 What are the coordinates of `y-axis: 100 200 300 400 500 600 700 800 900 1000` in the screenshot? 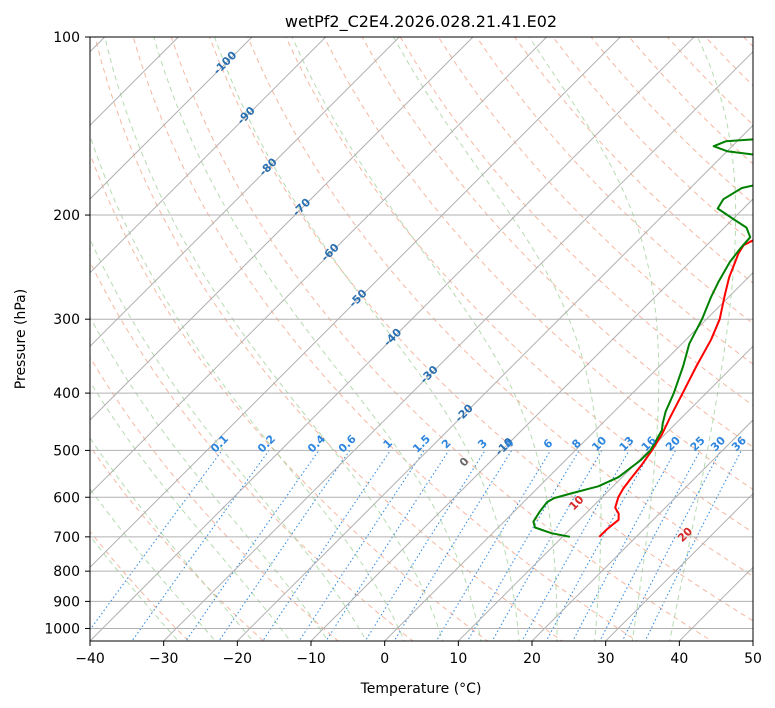 It's located at (67, 333).